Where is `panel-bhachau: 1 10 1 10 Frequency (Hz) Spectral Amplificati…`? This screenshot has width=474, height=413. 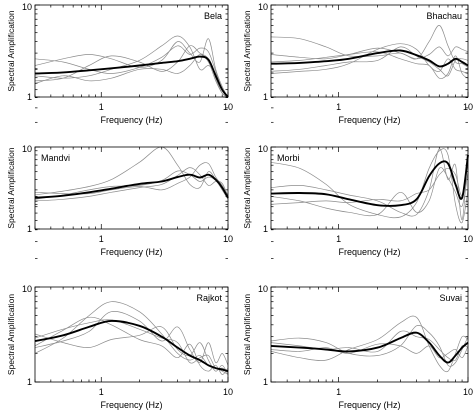 panel-bhachau: 1 10 1 10 Frequency (Hz) Spectral Amplificati… is located at coordinates (357, 63).